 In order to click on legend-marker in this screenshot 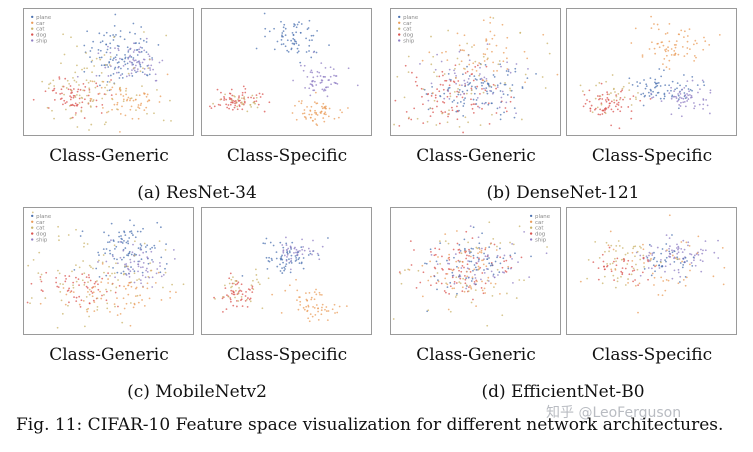, I will do `click(531, 227)`.